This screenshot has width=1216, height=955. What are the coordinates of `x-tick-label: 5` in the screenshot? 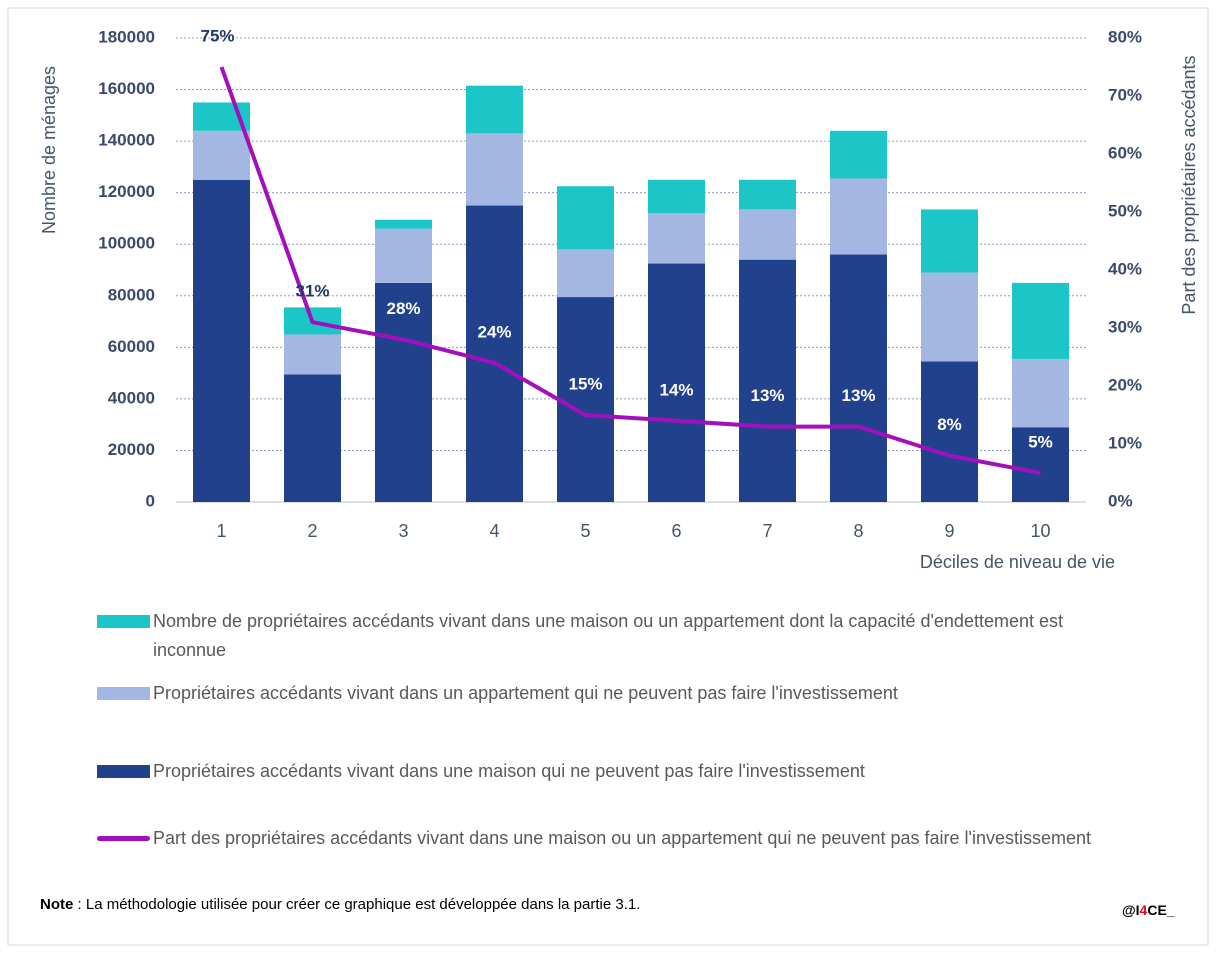 It's located at (585, 531).